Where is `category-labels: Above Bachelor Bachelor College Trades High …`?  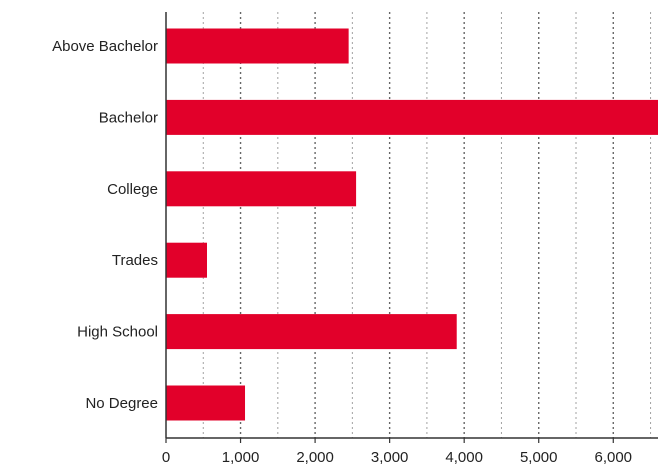
category-labels: Above Bachelor Bachelor College Trades High … is located at coordinates (105, 225).